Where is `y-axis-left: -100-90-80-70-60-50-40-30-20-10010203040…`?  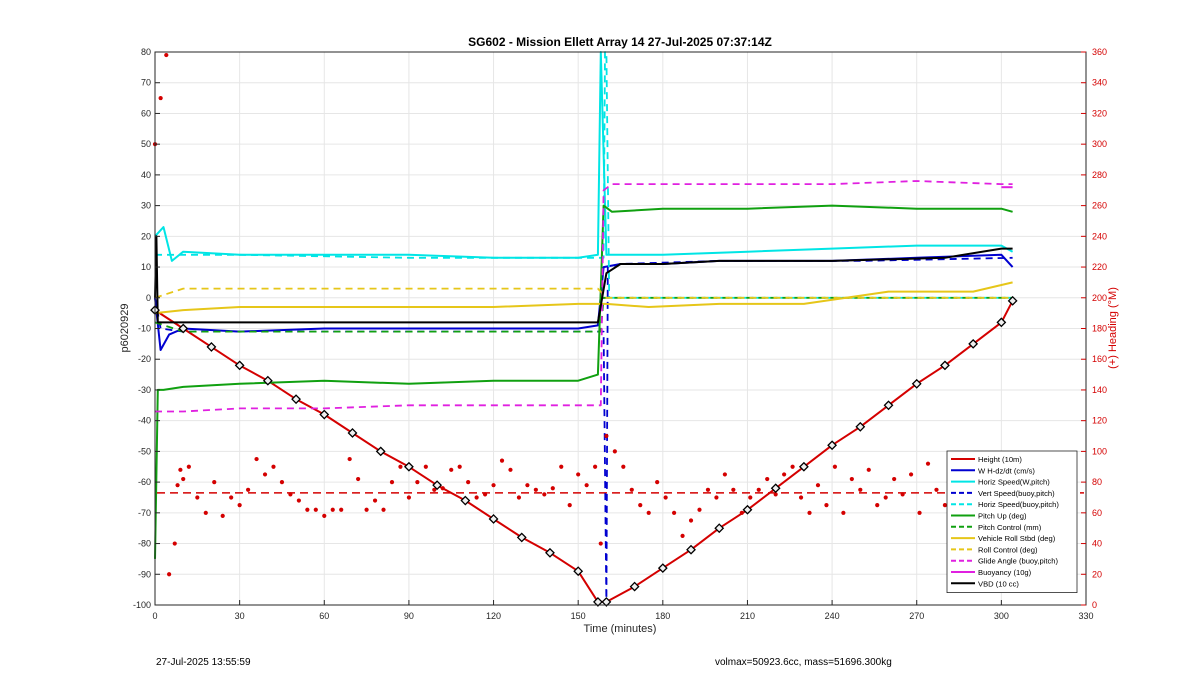
y-axis-left: -100-90-80-70-60-50-40-30-20-10010203040… is located at coordinates (146, 328).